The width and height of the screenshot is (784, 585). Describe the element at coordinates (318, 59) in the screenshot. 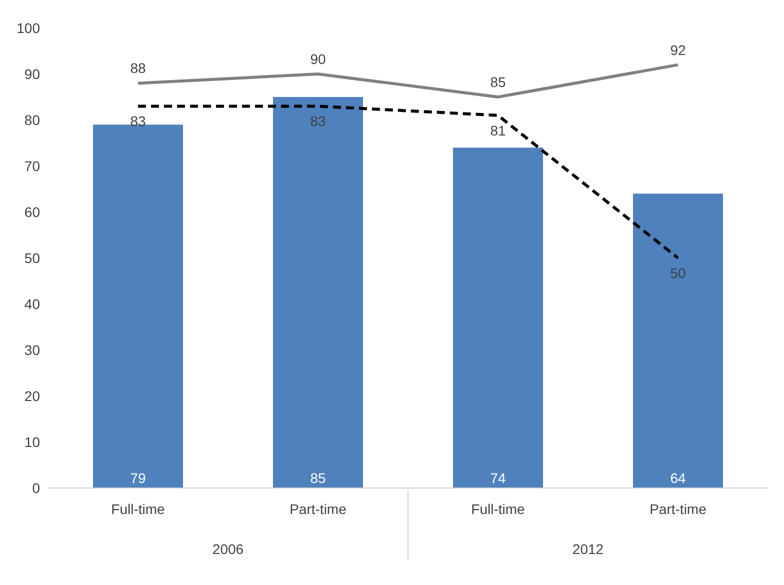

I see `data-label: 90` at that location.